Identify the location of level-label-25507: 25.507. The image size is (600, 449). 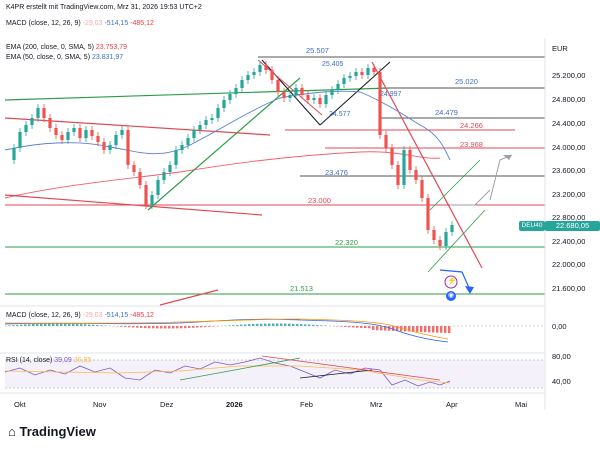
(317, 50).